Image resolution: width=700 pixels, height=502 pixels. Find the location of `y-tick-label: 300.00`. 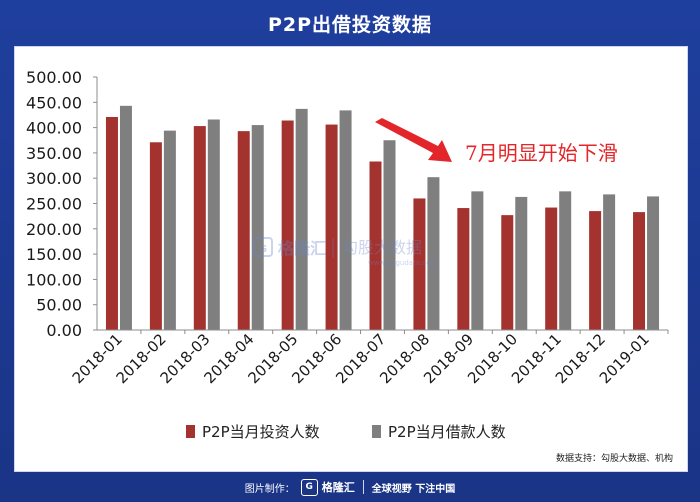

y-tick-label: 300.00 is located at coordinates (54, 178).